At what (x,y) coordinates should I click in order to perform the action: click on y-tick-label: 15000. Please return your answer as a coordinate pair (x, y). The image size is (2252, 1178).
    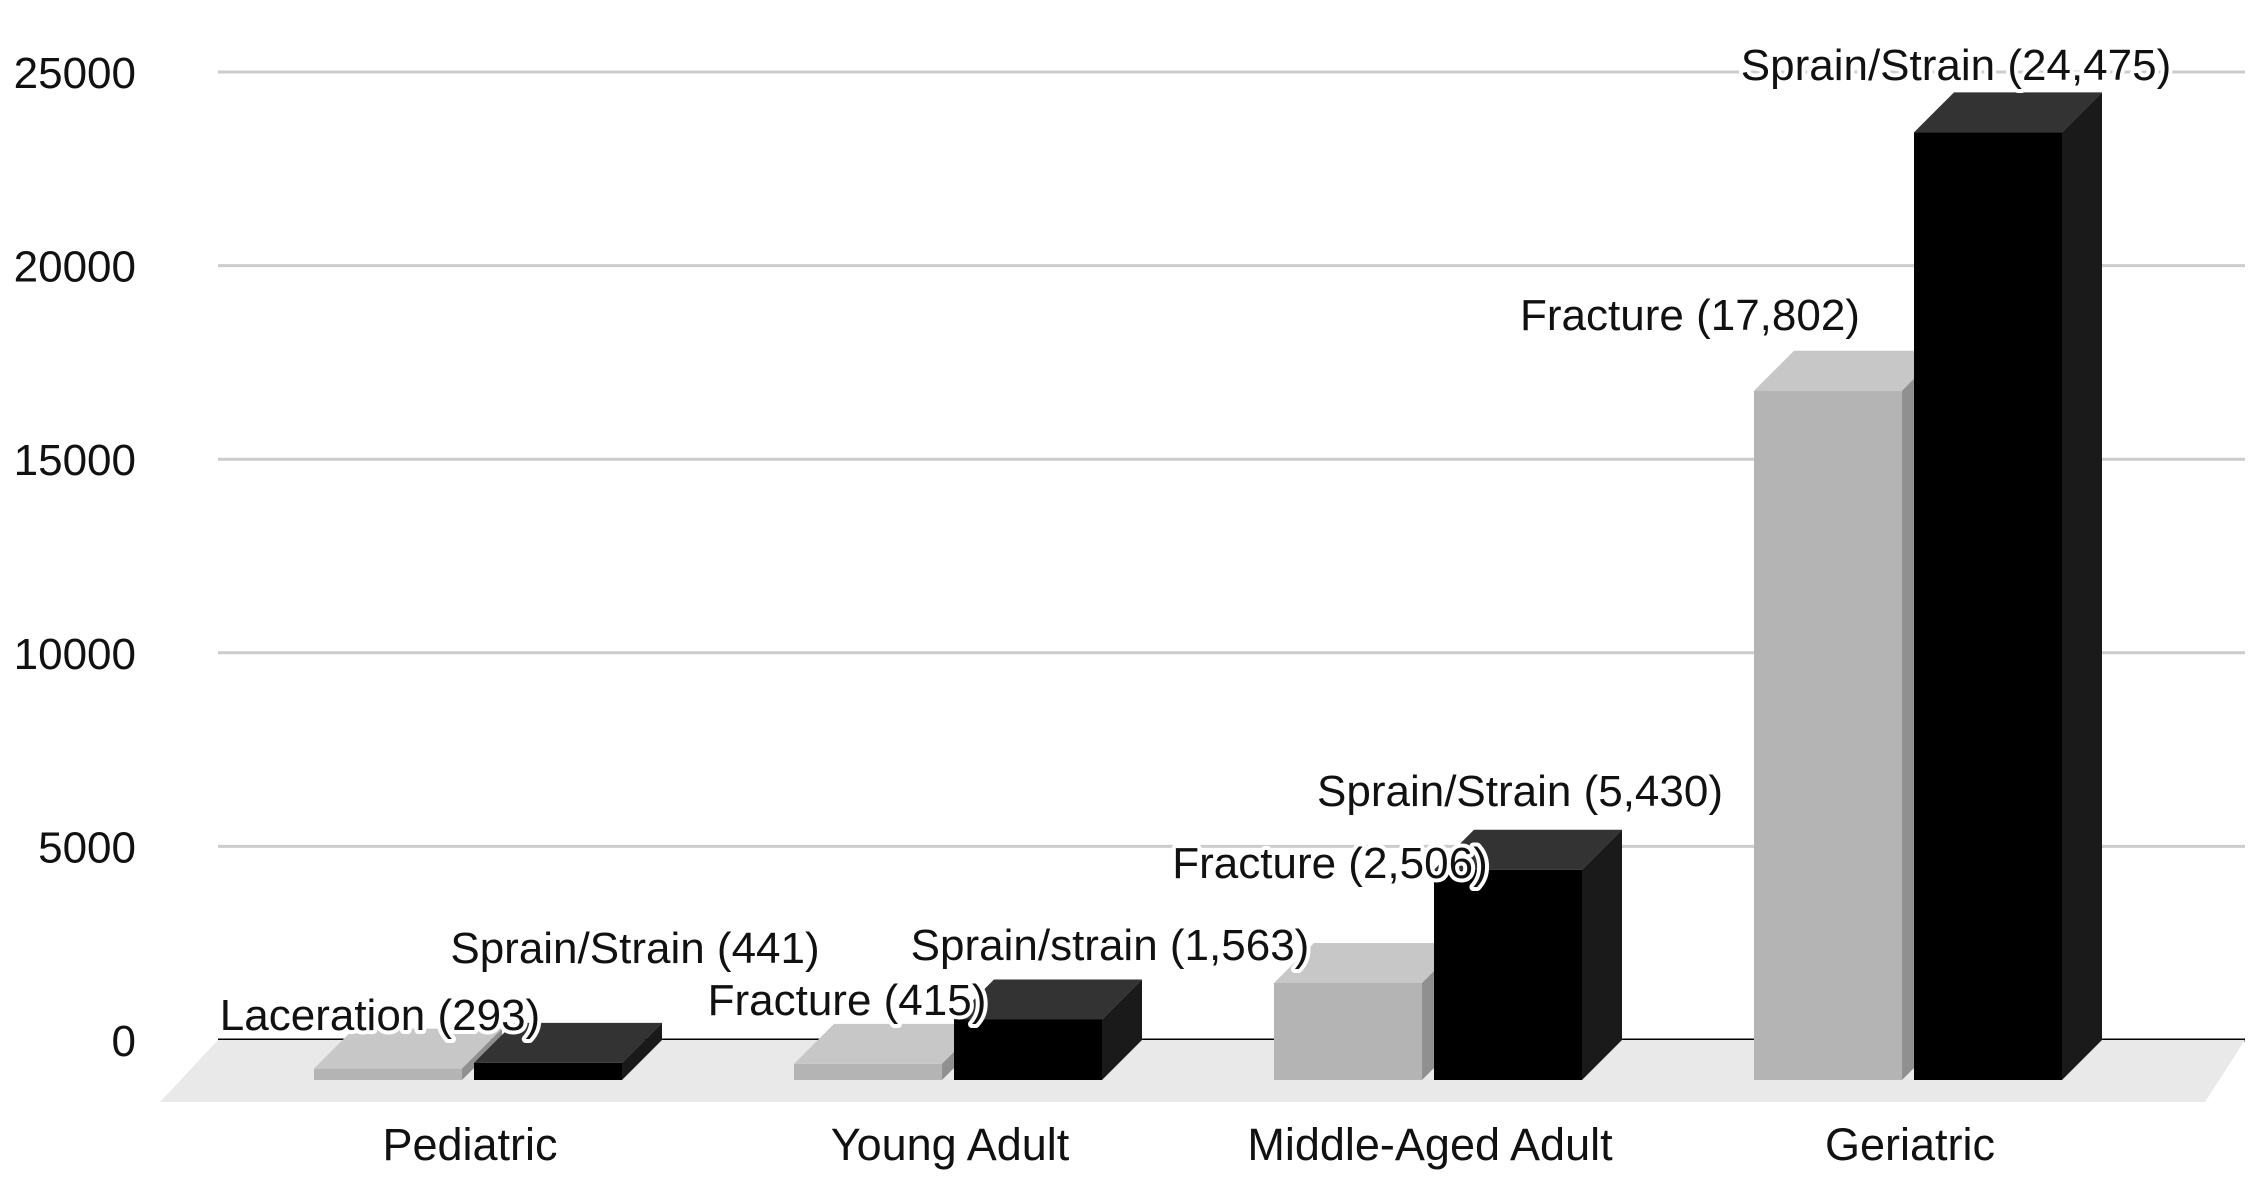
    Looking at the image, I should click on (75, 460).